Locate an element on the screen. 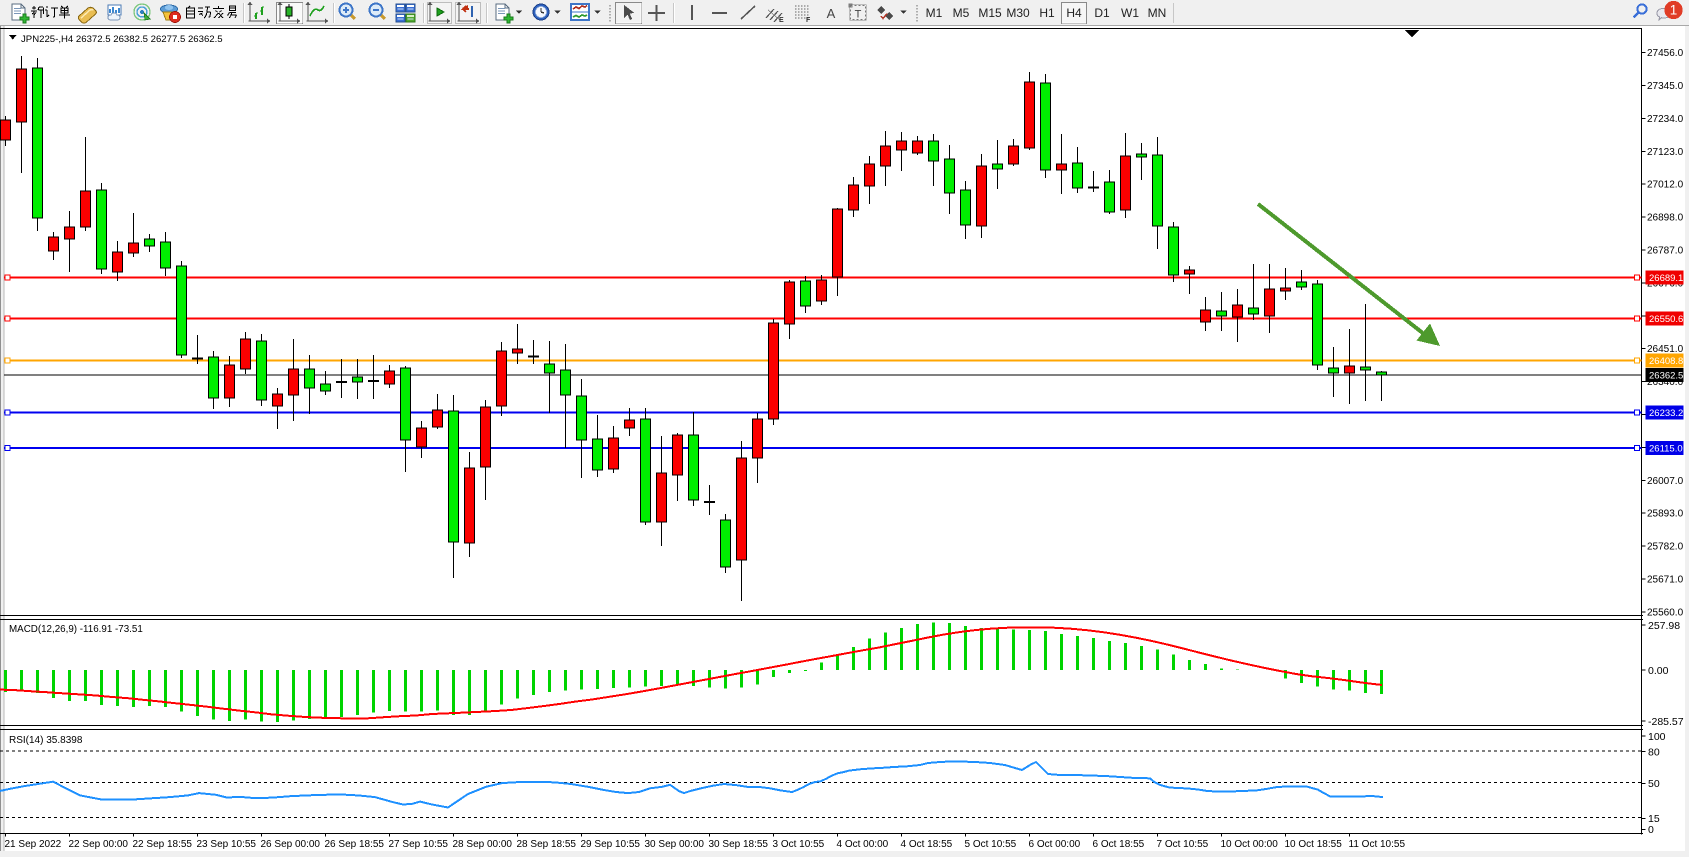 This screenshot has width=1689, height=862. svg-text: 27456.0 is located at coordinates (1665, 53).